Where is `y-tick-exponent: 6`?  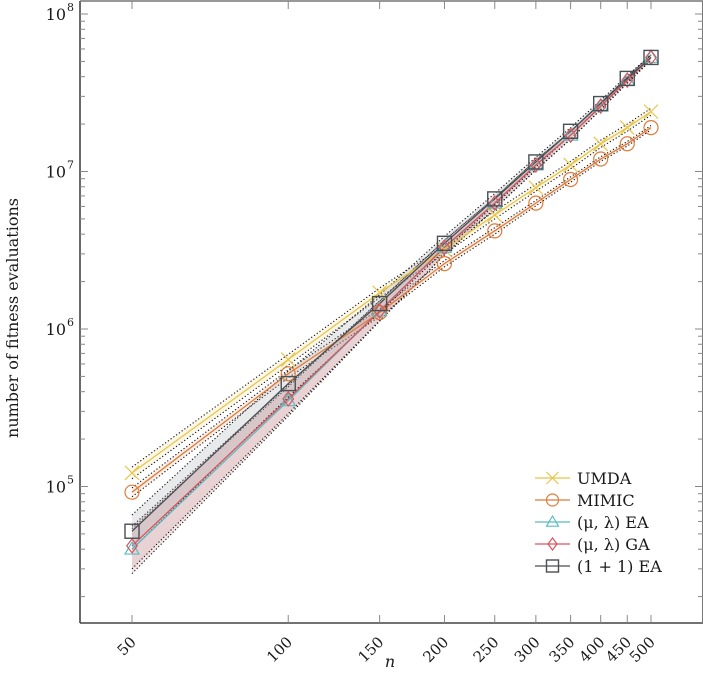 y-tick-exponent: 6 is located at coordinates (70, 322).